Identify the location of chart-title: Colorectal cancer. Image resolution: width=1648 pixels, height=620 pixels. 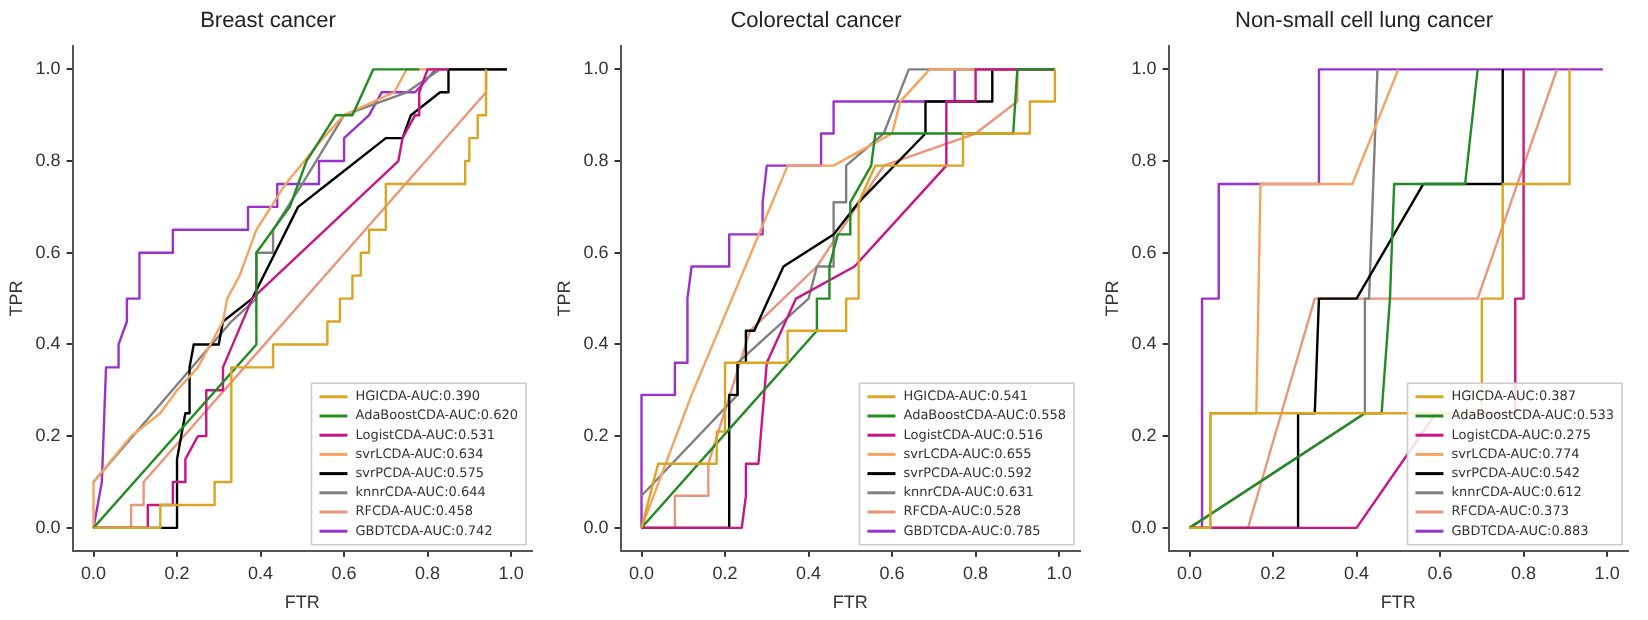
(816, 21).